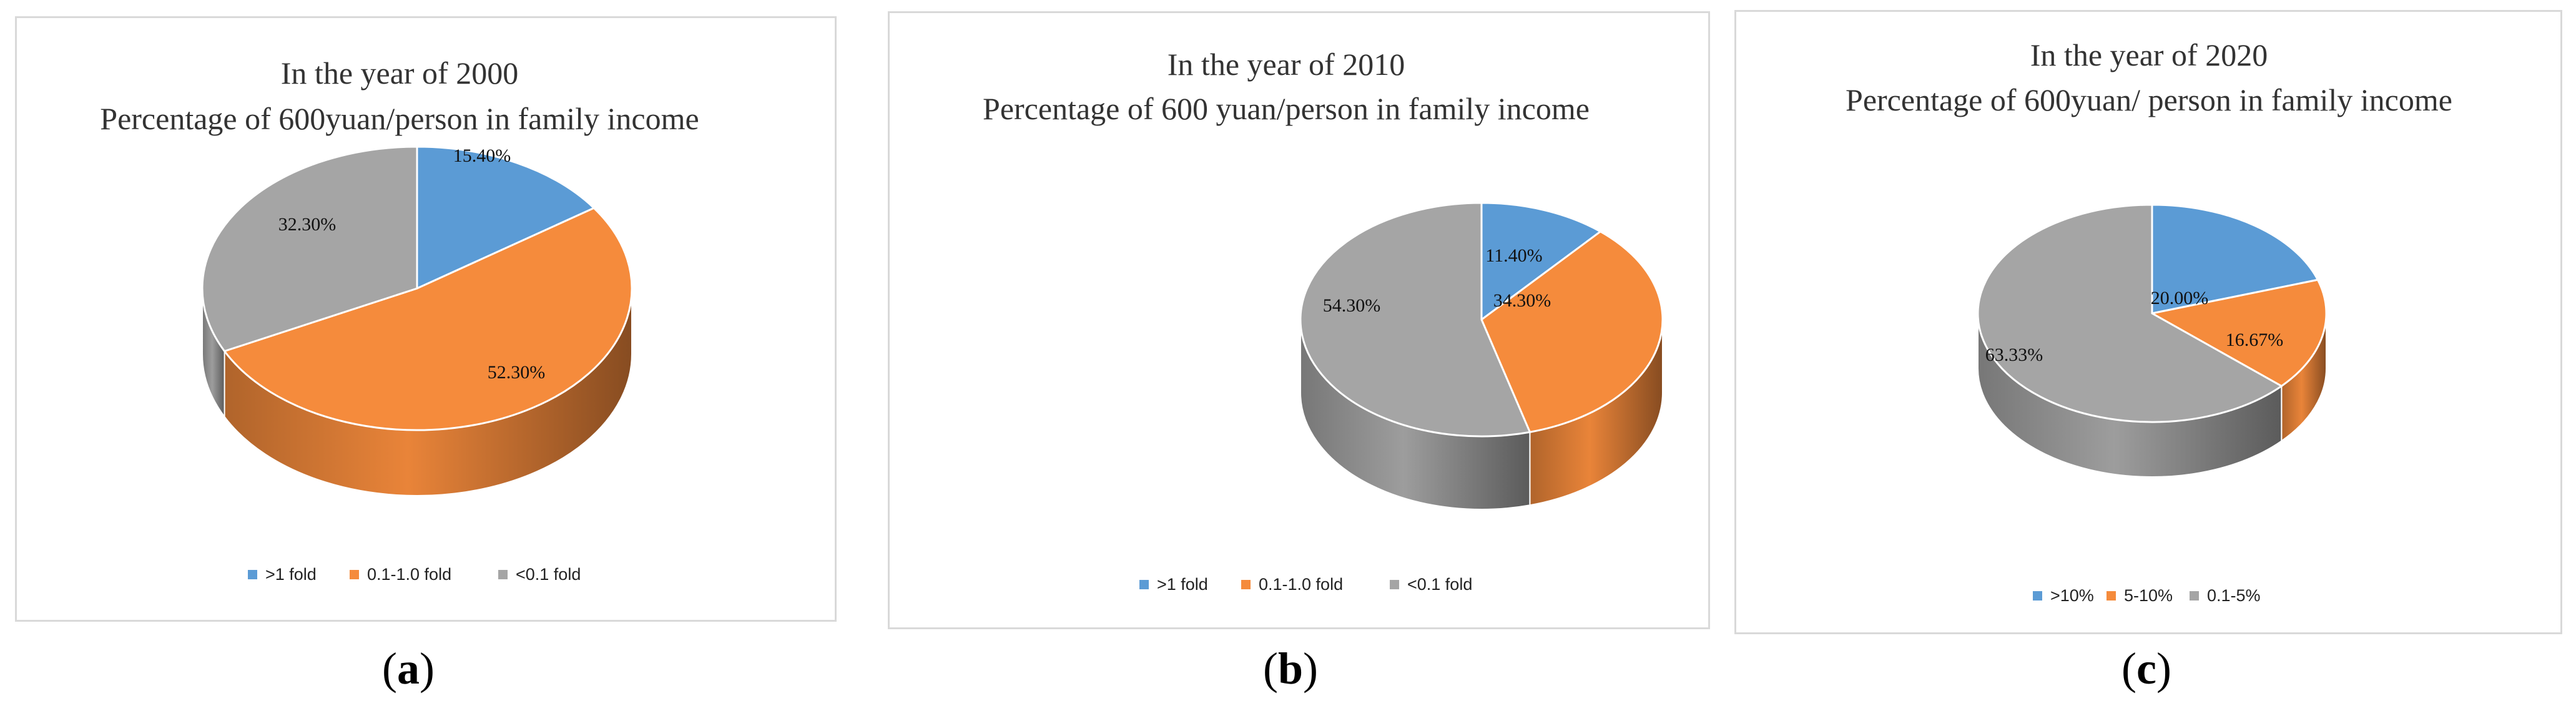 The image size is (2576, 711). What do you see at coordinates (2148, 595) in the screenshot?
I see `legend-label: 5-10%` at bounding box center [2148, 595].